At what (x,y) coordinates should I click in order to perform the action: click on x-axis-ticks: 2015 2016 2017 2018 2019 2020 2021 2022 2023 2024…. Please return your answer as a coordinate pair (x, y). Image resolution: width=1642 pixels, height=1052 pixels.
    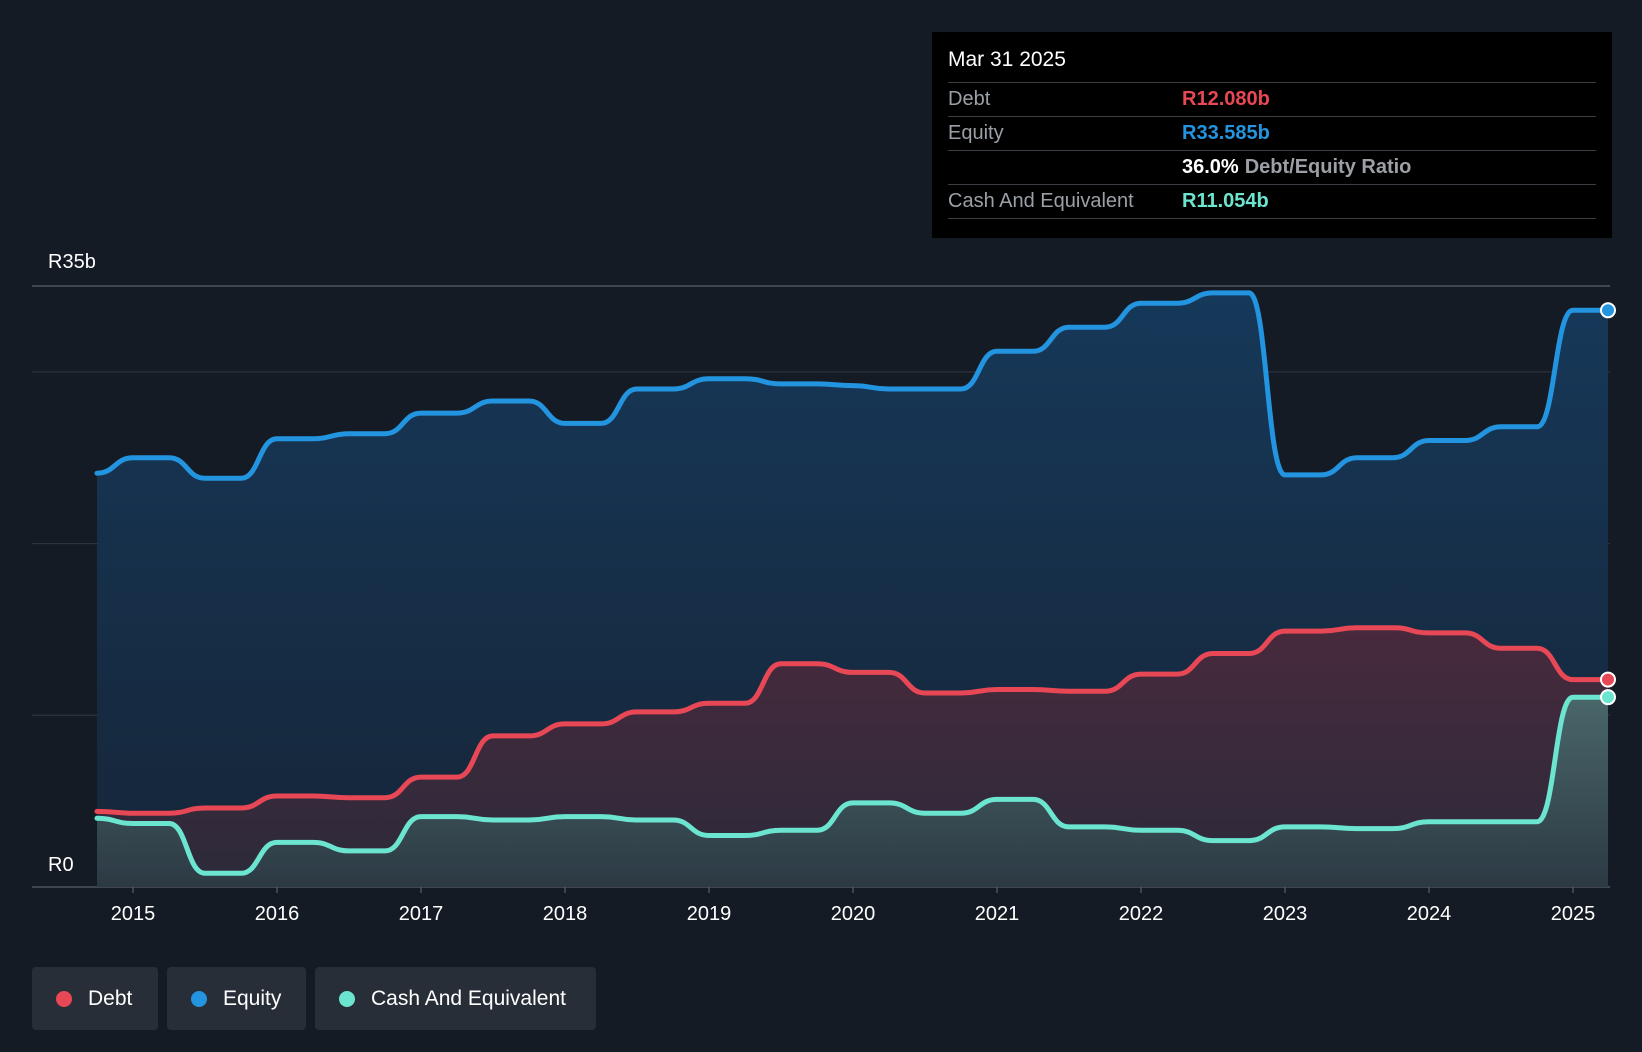
    Looking at the image, I should click on (853, 906).